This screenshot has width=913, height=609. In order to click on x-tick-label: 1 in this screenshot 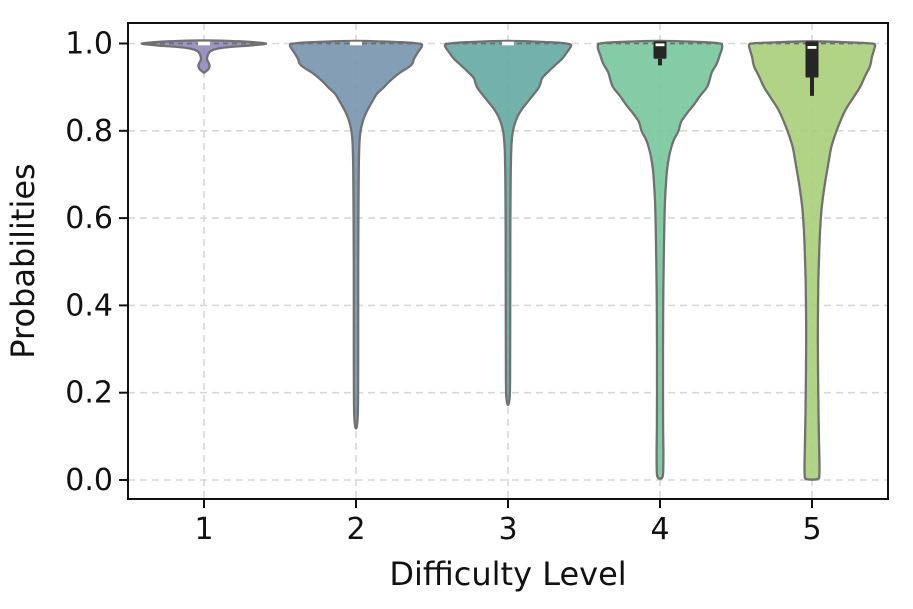, I will do `click(203, 529)`.